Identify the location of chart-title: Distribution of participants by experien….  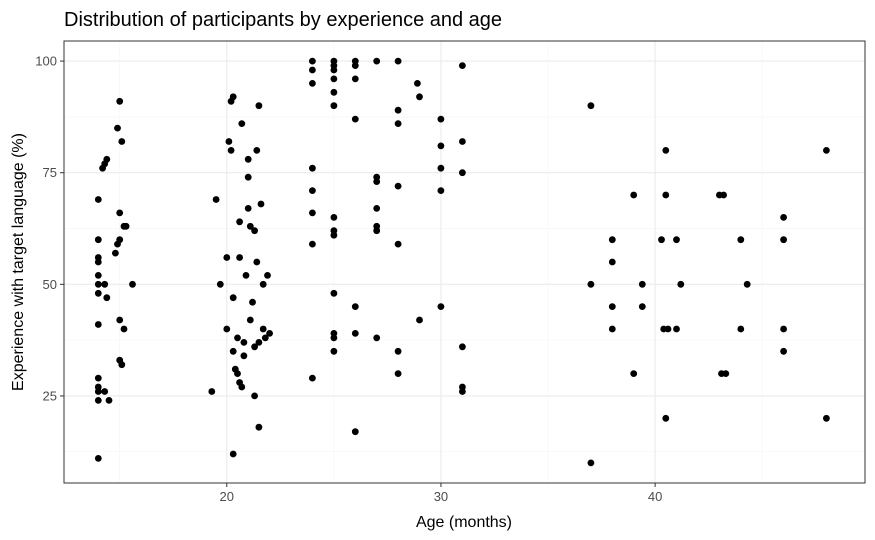
(283, 20).